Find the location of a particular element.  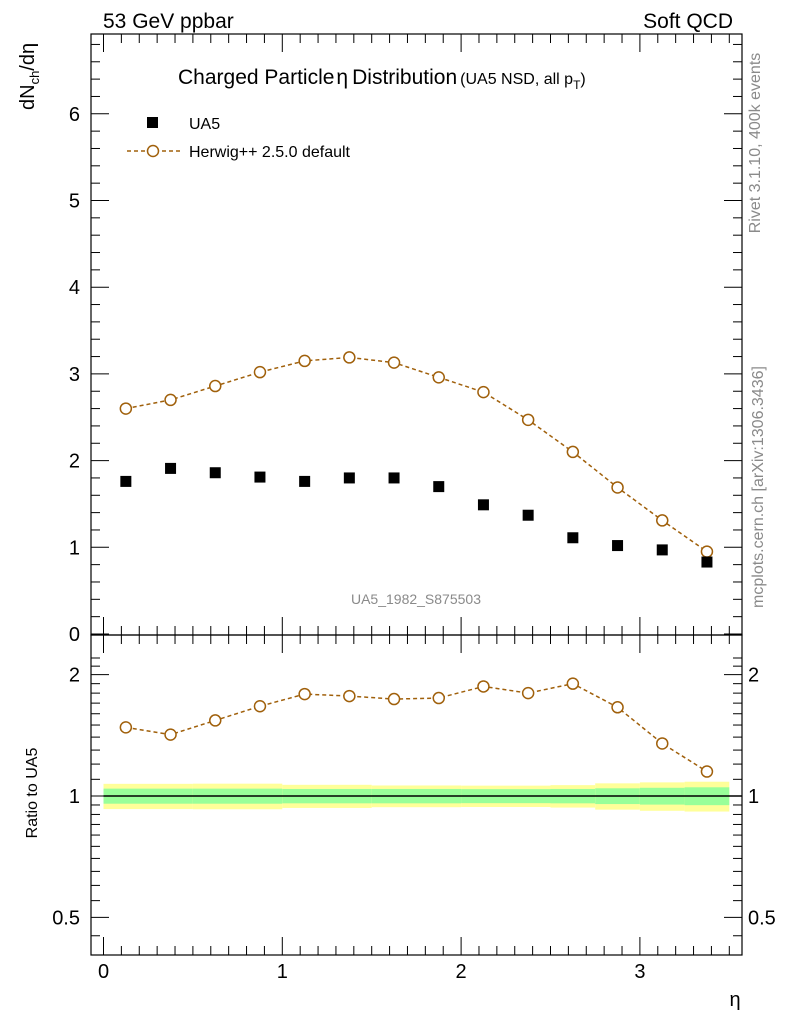

category-label: Soft QCD is located at coordinates (688, 21).